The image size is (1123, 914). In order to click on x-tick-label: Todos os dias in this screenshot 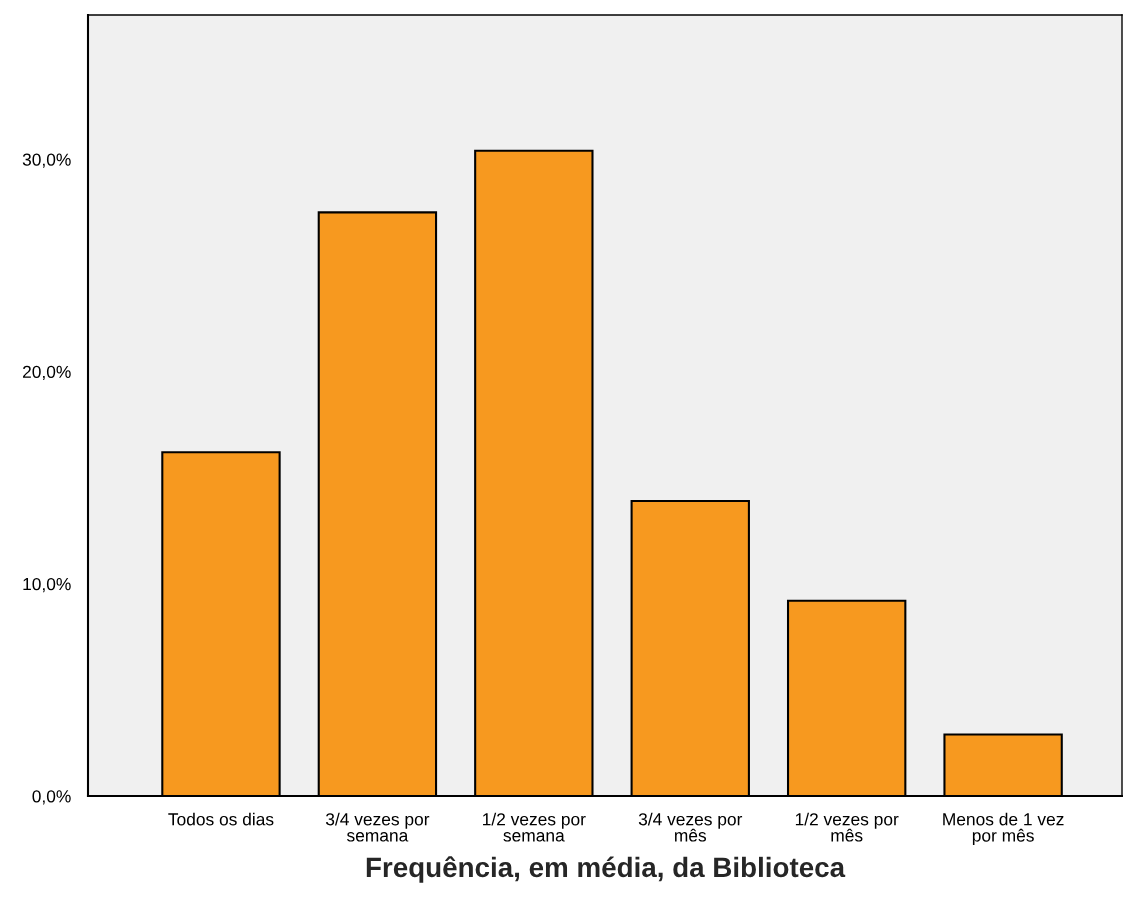, I will do `click(221, 819)`.